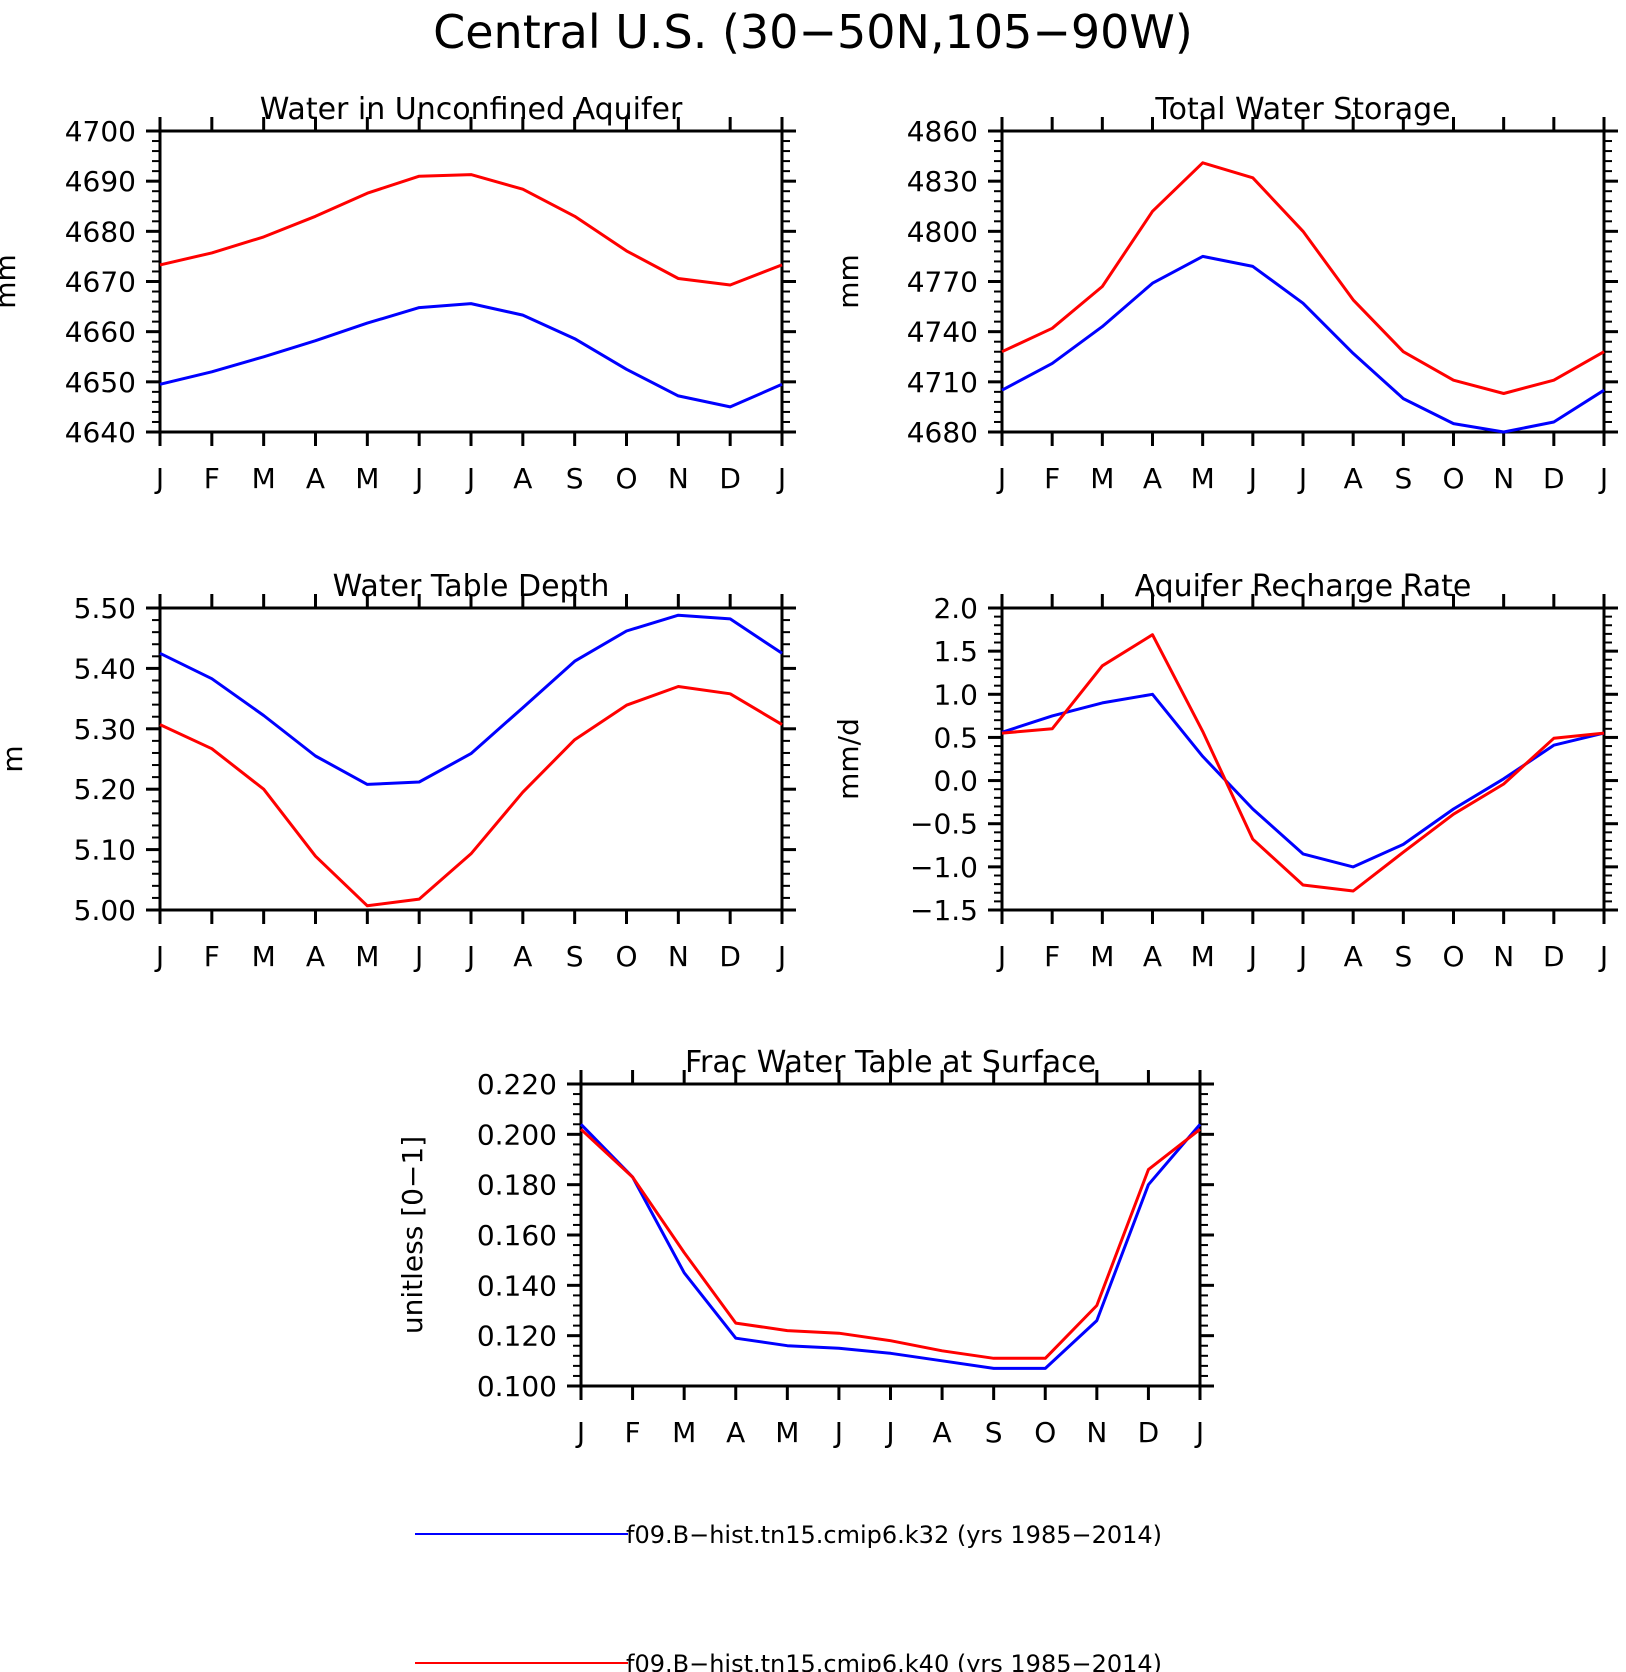  What do you see at coordinates (517, 1134) in the screenshot?
I see `y-tick-label: 0.200` at bounding box center [517, 1134].